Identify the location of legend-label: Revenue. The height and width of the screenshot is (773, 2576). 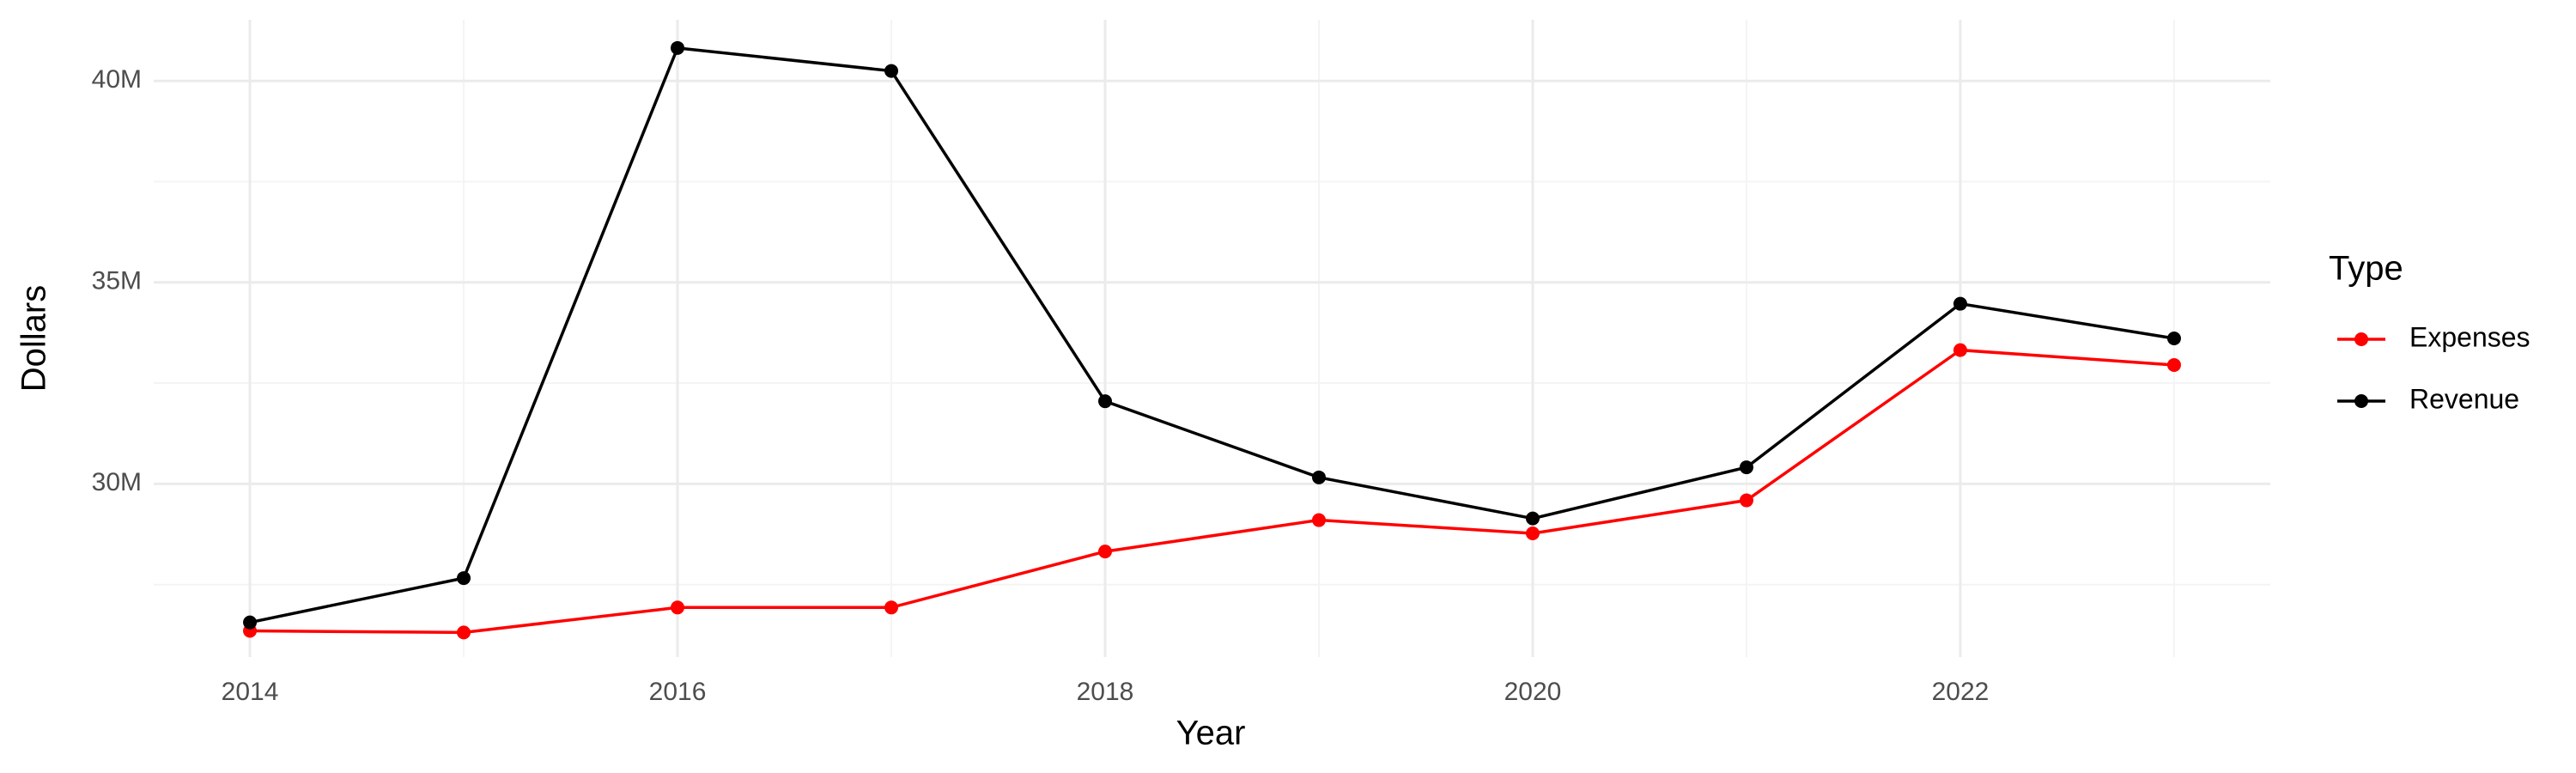
(2464, 398).